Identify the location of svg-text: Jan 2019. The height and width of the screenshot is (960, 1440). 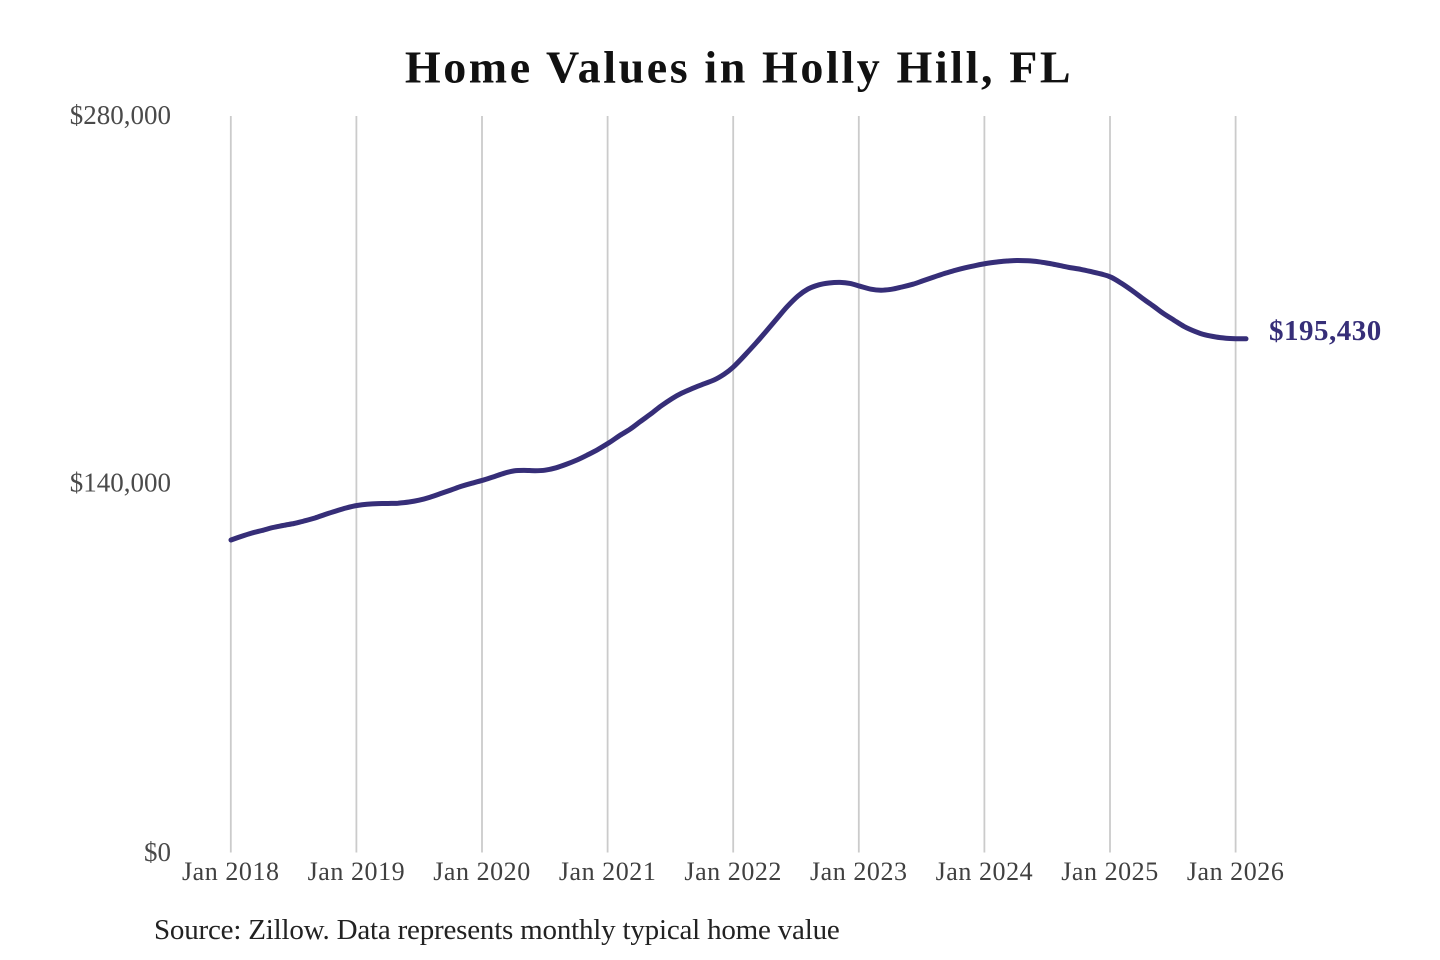
(357, 871).